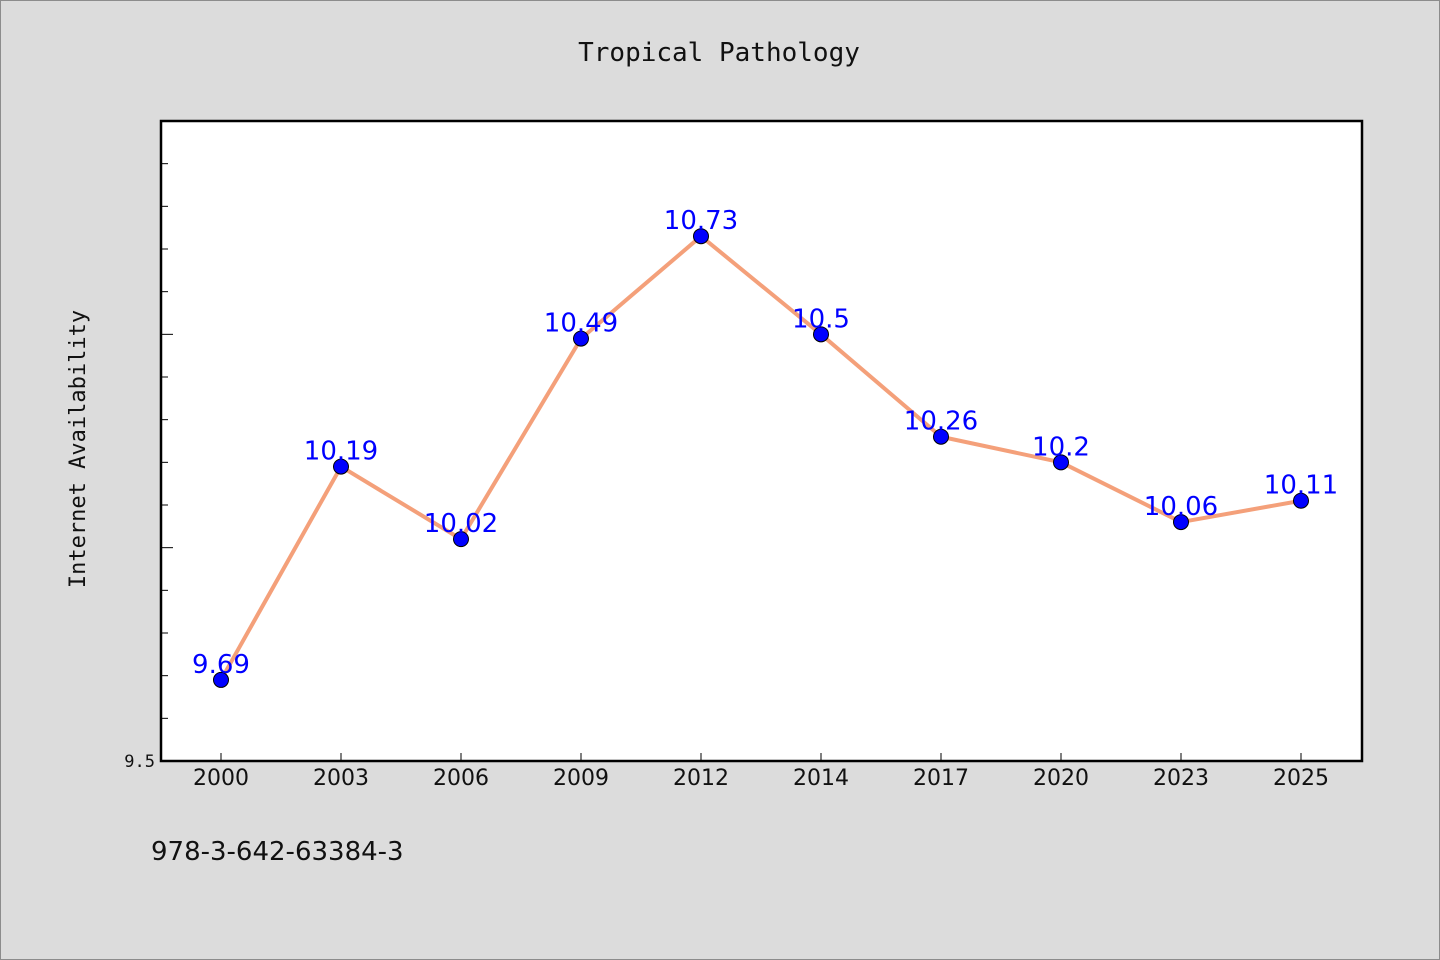 The height and width of the screenshot is (960, 1440). What do you see at coordinates (221, 665) in the screenshot?
I see `data-label-2000: 9.69` at bounding box center [221, 665].